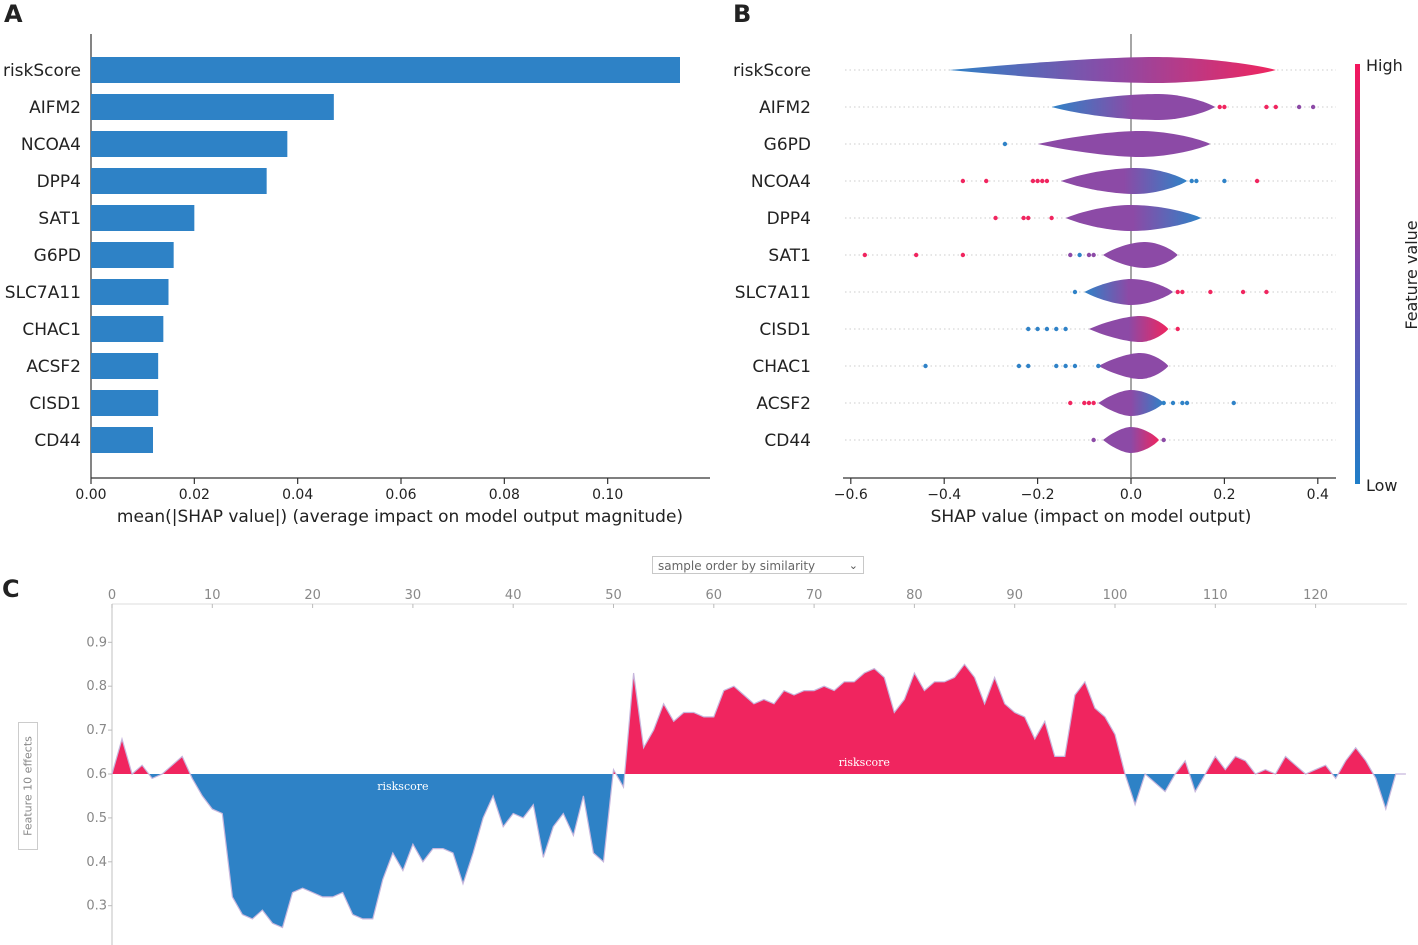  I want to click on violin-CD44, so click(1131, 440).